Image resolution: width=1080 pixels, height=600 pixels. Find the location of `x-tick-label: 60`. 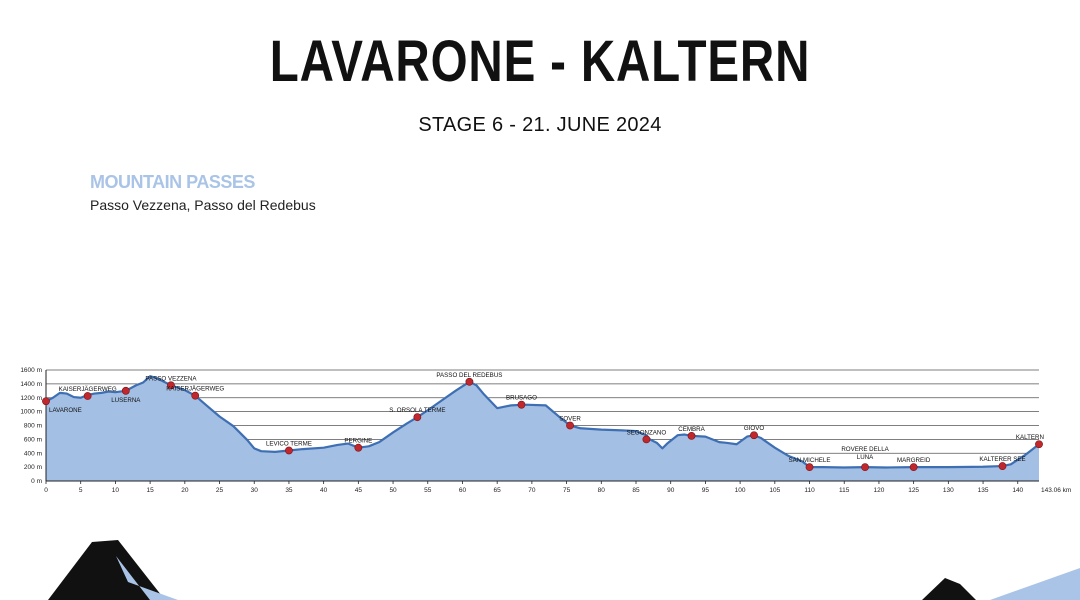

x-tick-label: 60 is located at coordinates (463, 490).